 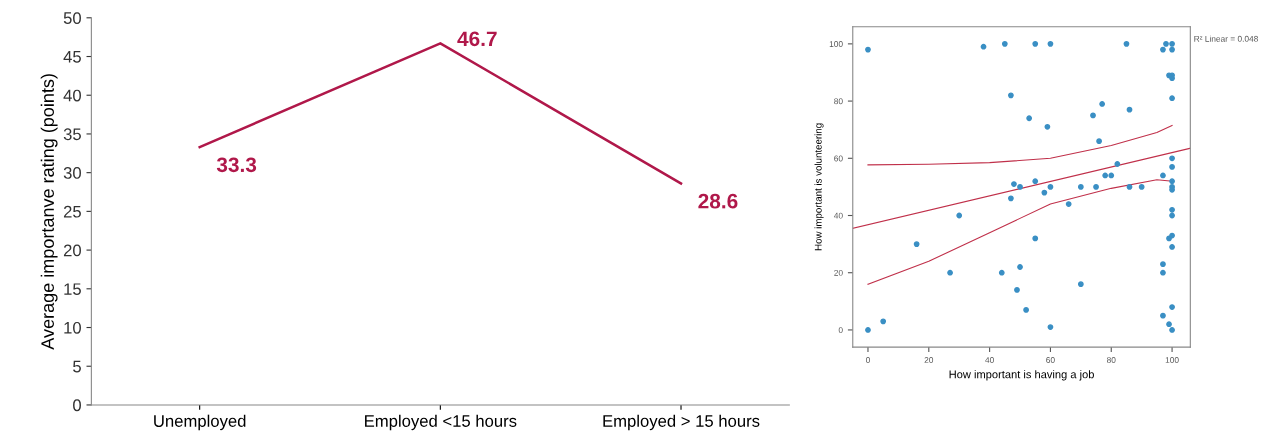 I want to click on y-tick-label: 80, so click(x=838, y=101).